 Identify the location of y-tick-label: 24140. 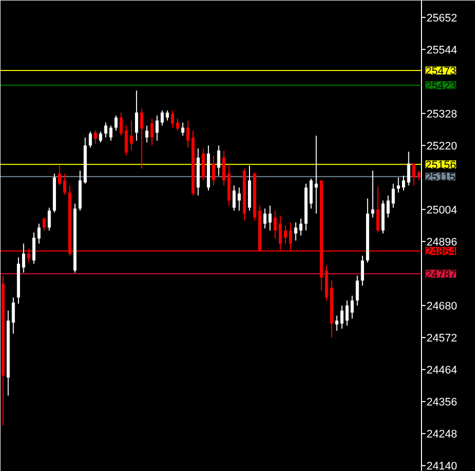
(442, 465).